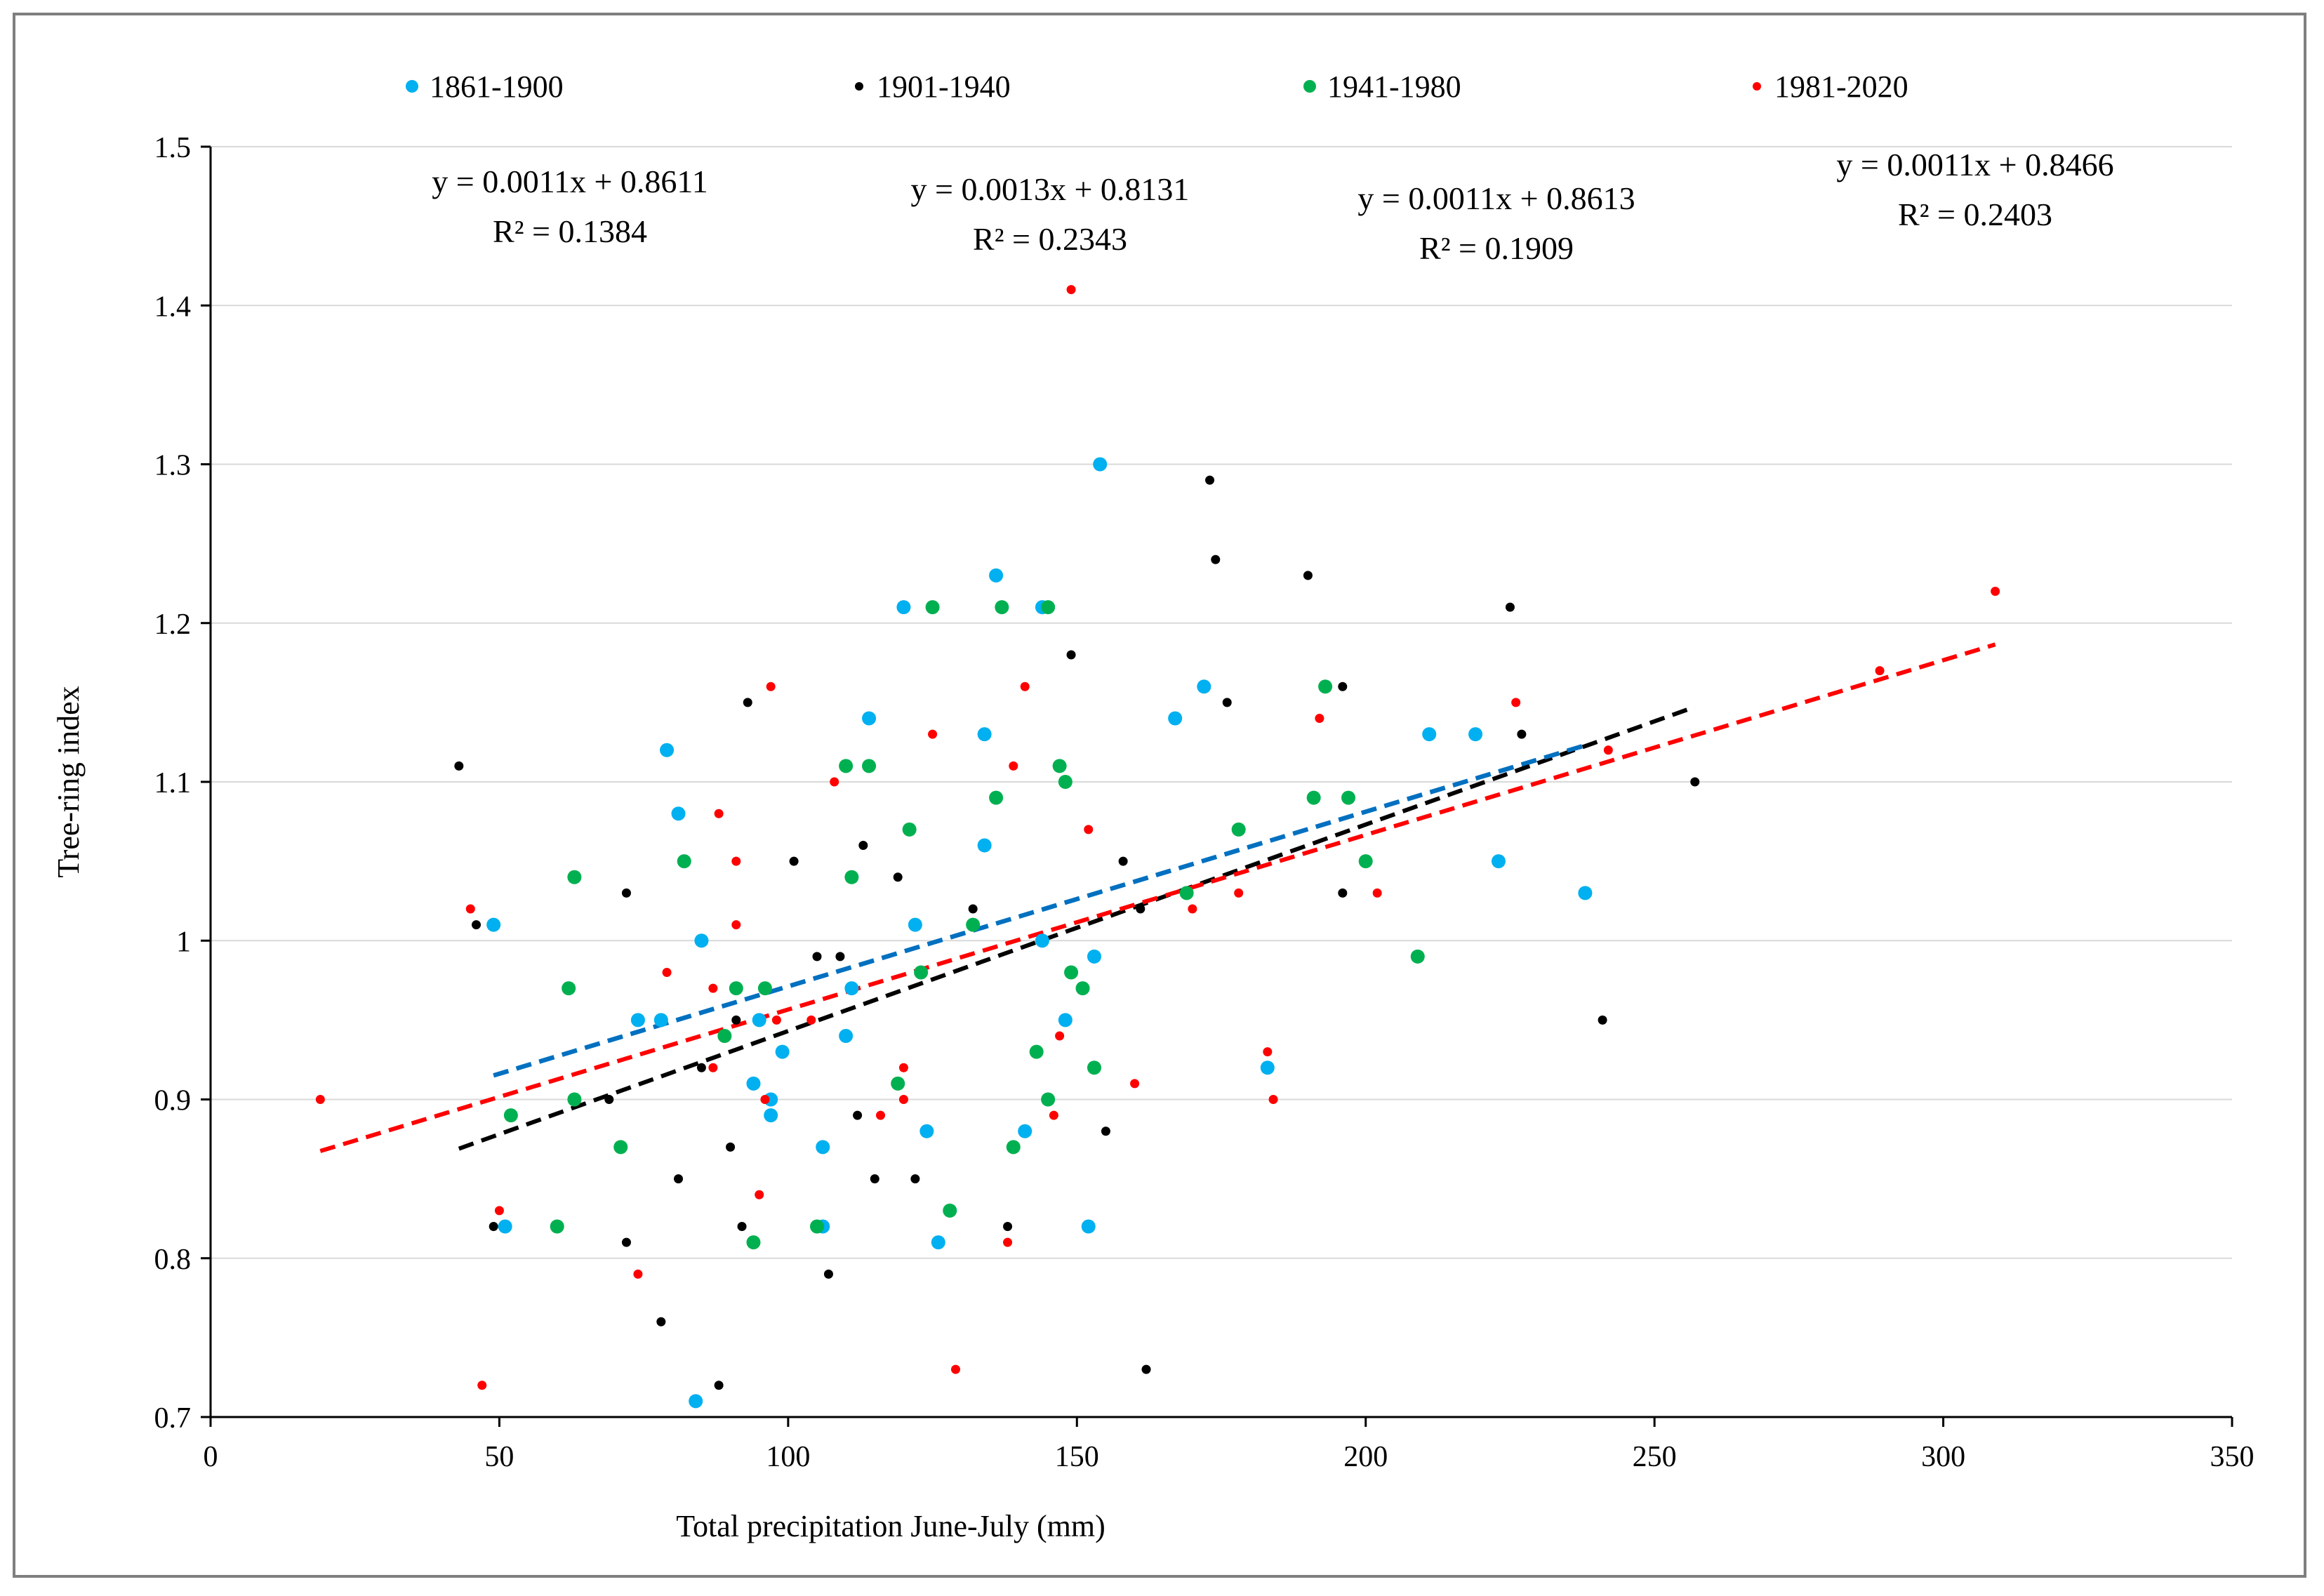 The width and height of the screenshot is (2324, 1596). I want to click on equation-1861-1900: y = 0.0011x + 0.8611, so click(570, 181).